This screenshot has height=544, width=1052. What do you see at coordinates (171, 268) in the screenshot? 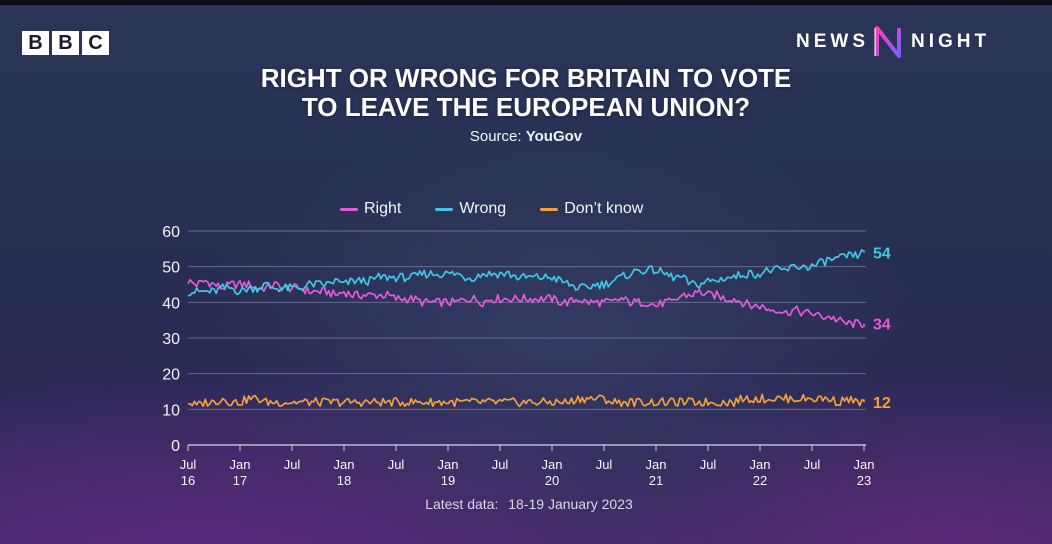
I see `y-tick-label: 50` at bounding box center [171, 268].